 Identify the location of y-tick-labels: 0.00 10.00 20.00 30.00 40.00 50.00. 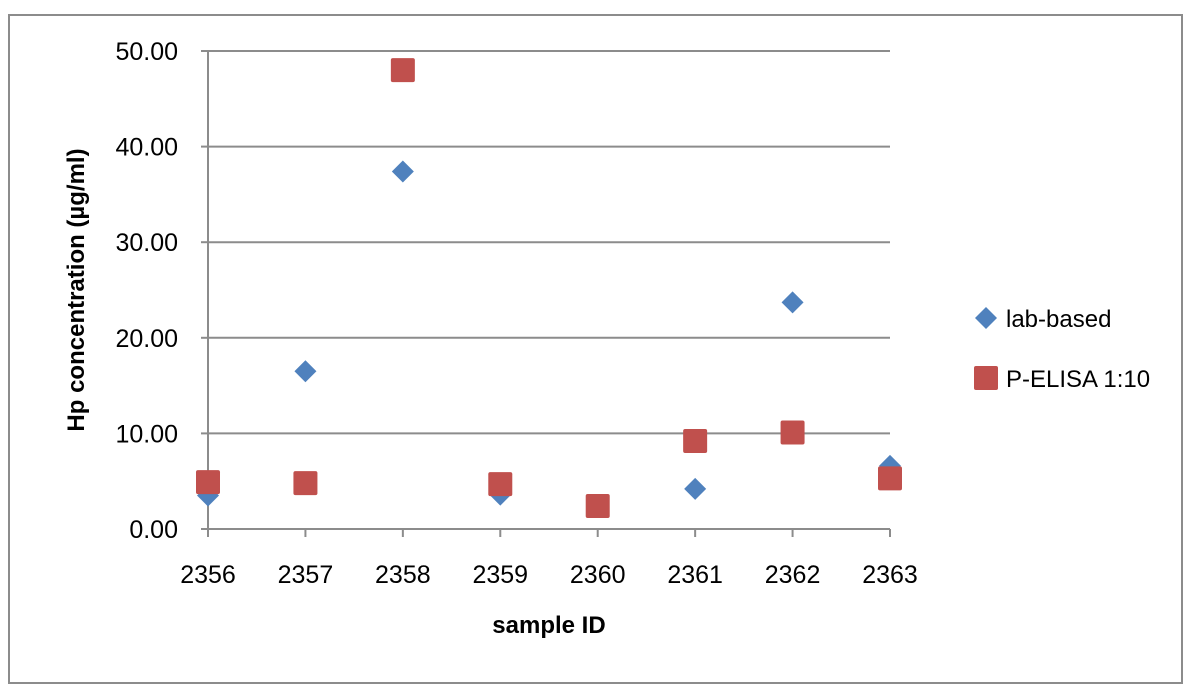
(146, 291).